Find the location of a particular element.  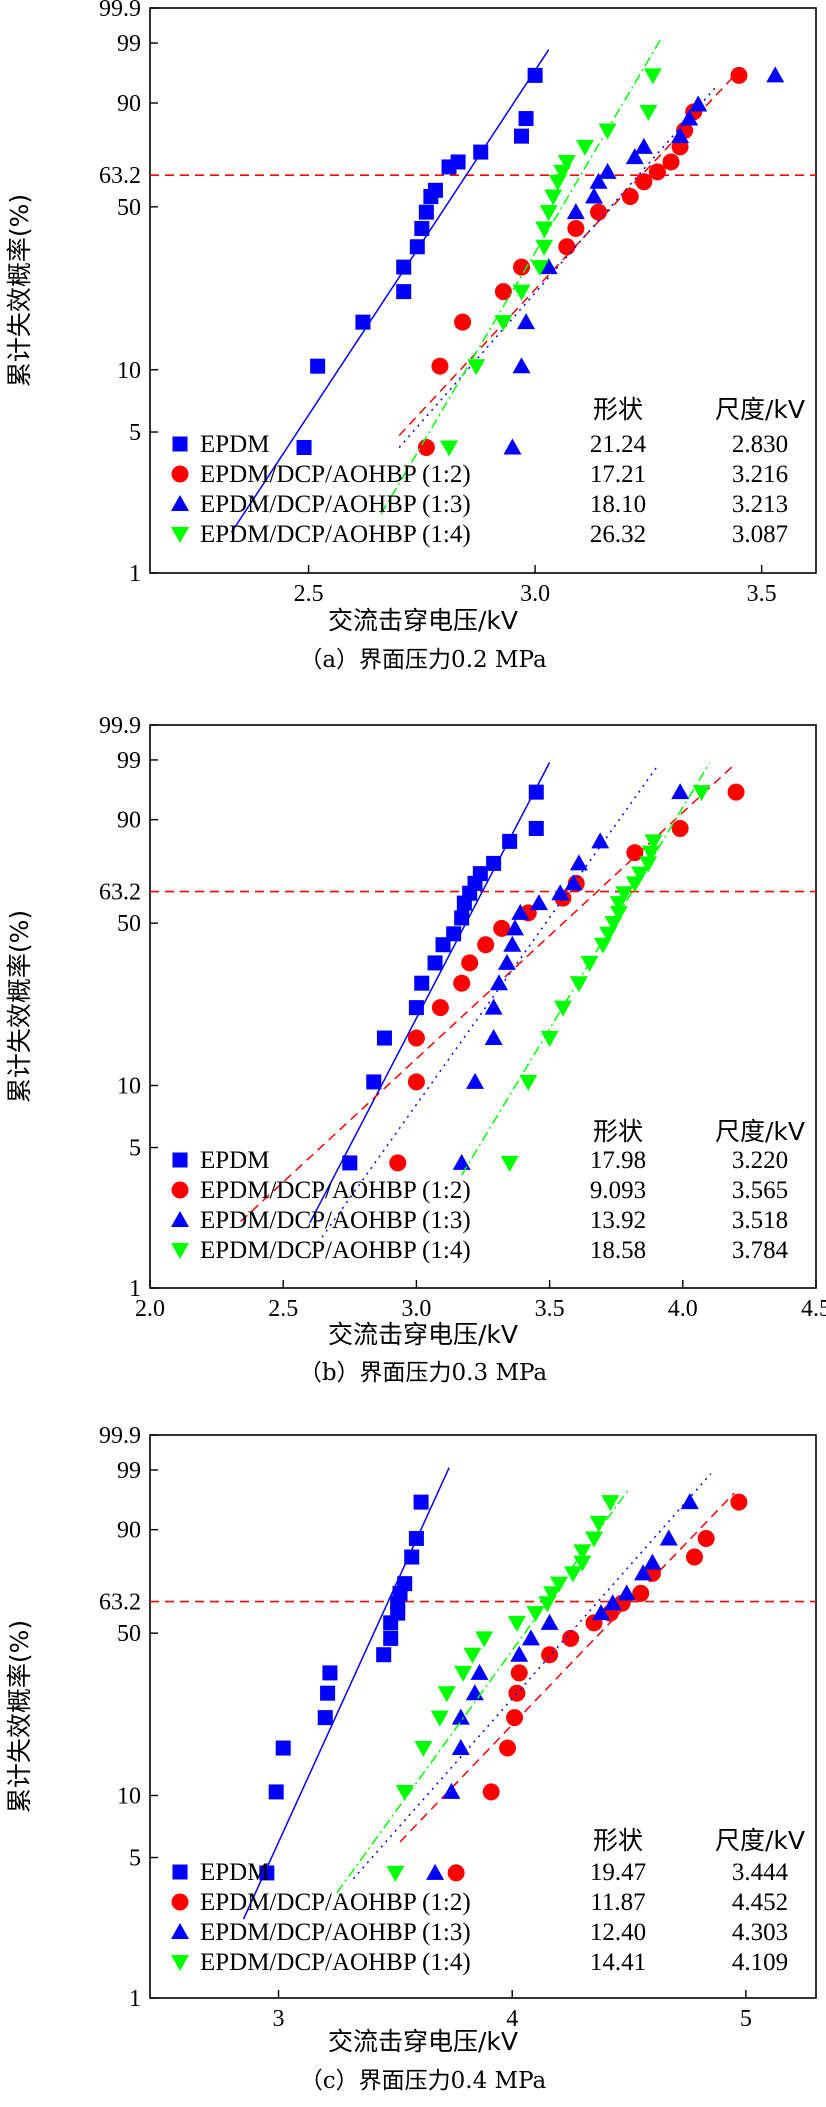

x-tick-label: 2.0 is located at coordinates (150, 1309).